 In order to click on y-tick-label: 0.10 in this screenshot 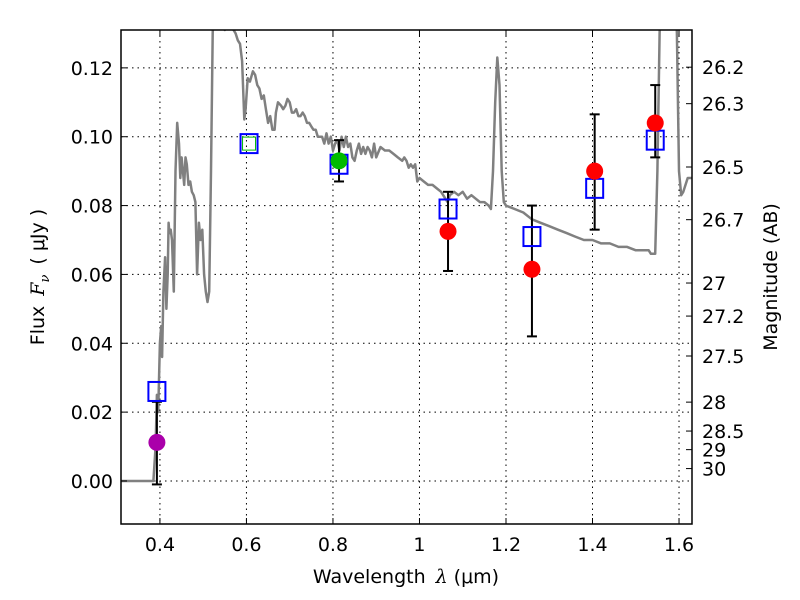, I will do `click(92, 138)`.